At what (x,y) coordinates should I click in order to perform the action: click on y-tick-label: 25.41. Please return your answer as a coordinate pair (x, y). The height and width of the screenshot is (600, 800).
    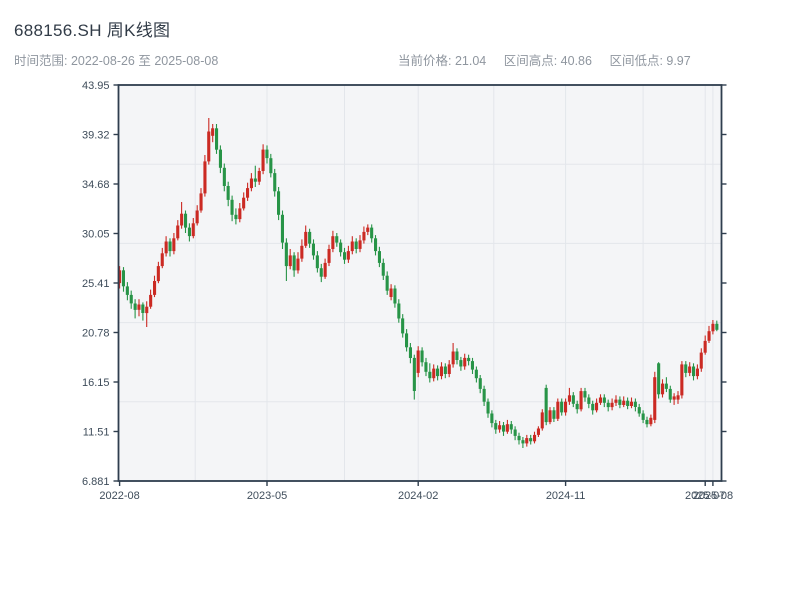
    Looking at the image, I should click on (96, 284).